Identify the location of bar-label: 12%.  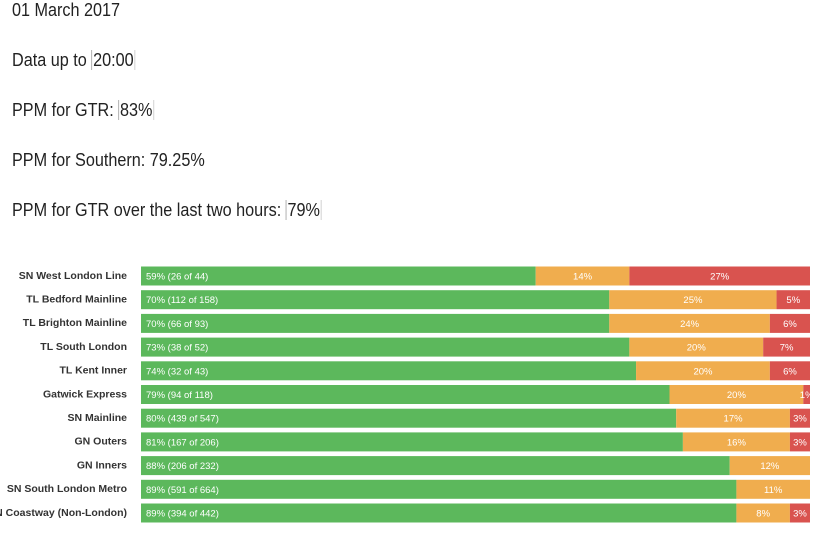
(770, 466).